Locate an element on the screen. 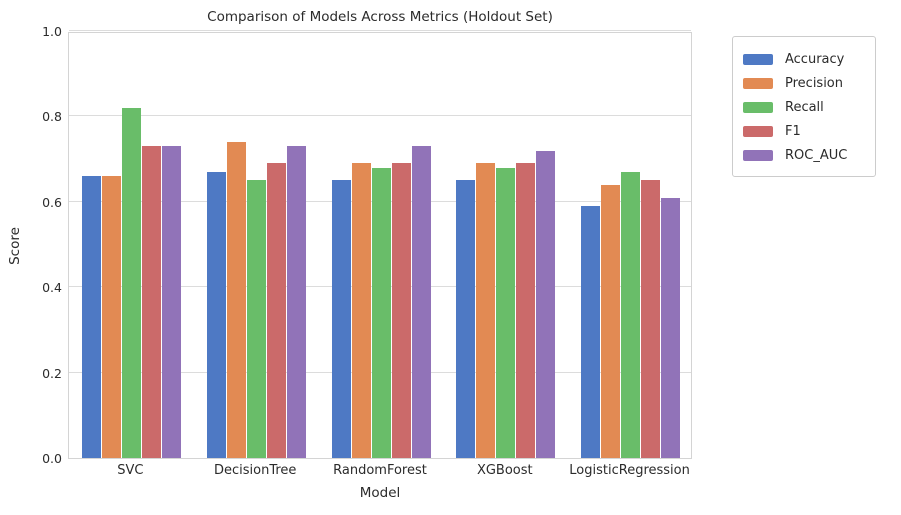 The image size is (901, 515). y-tick-0.6: 0.6 is located at coordinates (52, 202).